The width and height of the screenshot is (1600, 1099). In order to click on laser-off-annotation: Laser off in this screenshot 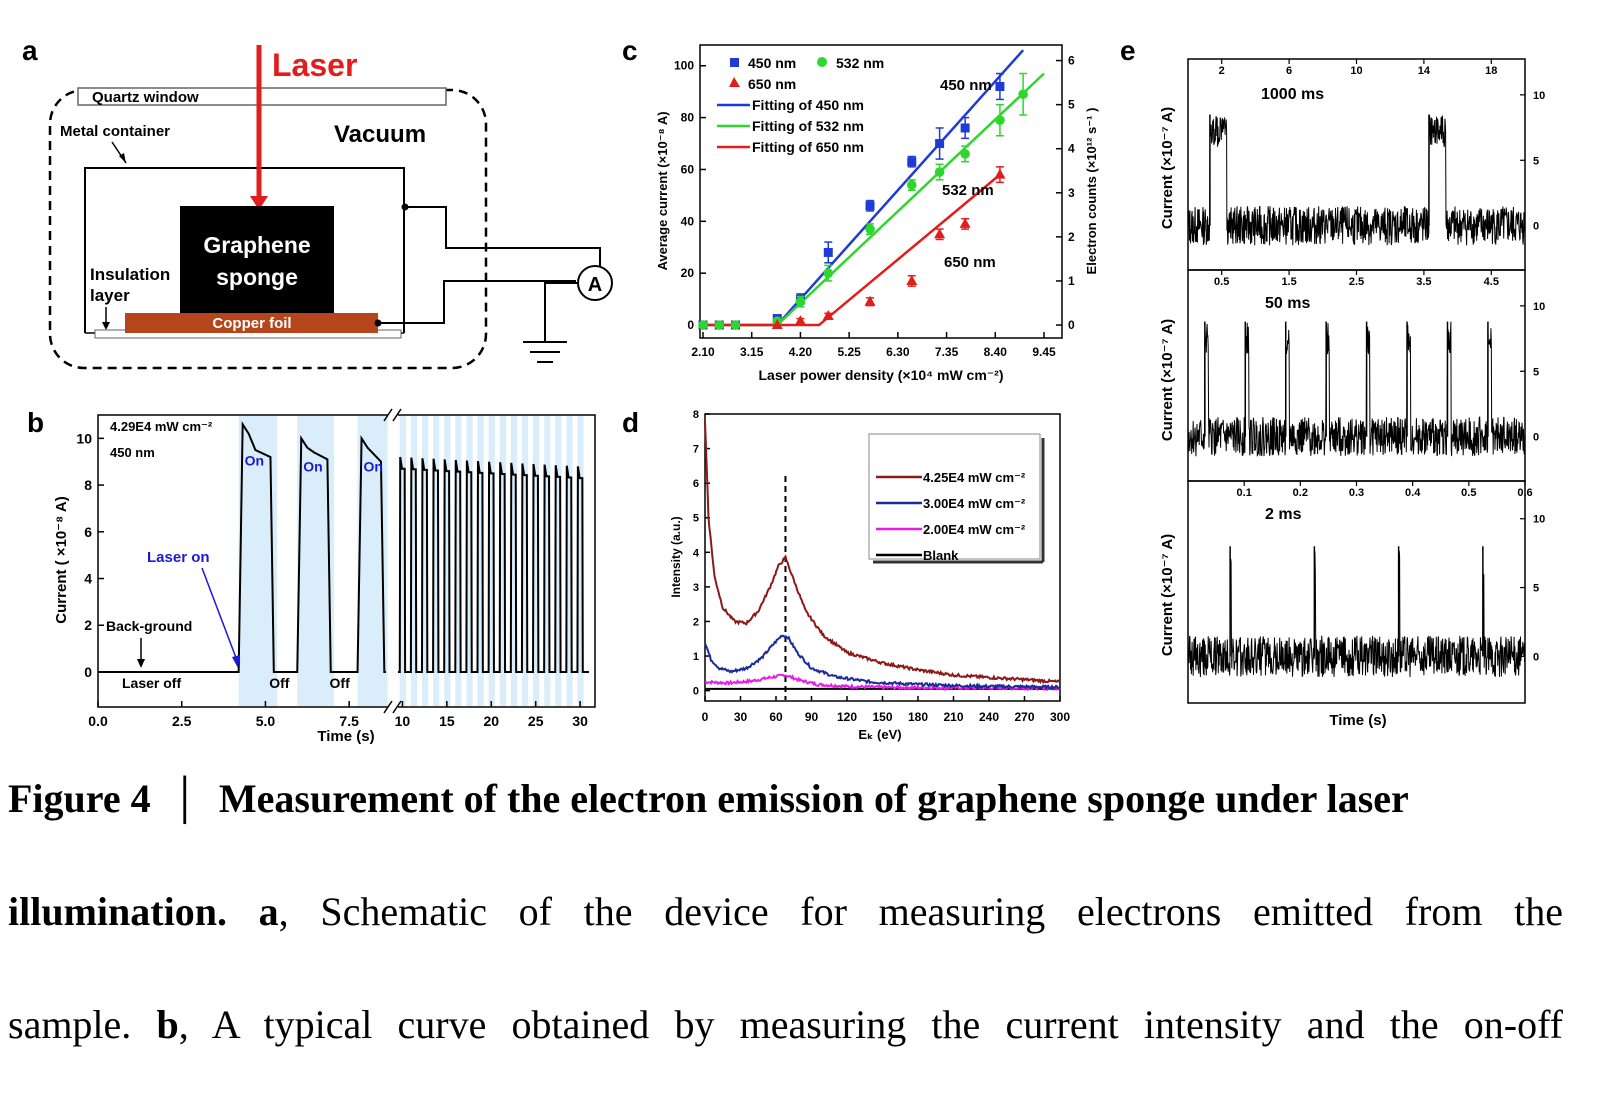, I will do `click(151, 683)`.